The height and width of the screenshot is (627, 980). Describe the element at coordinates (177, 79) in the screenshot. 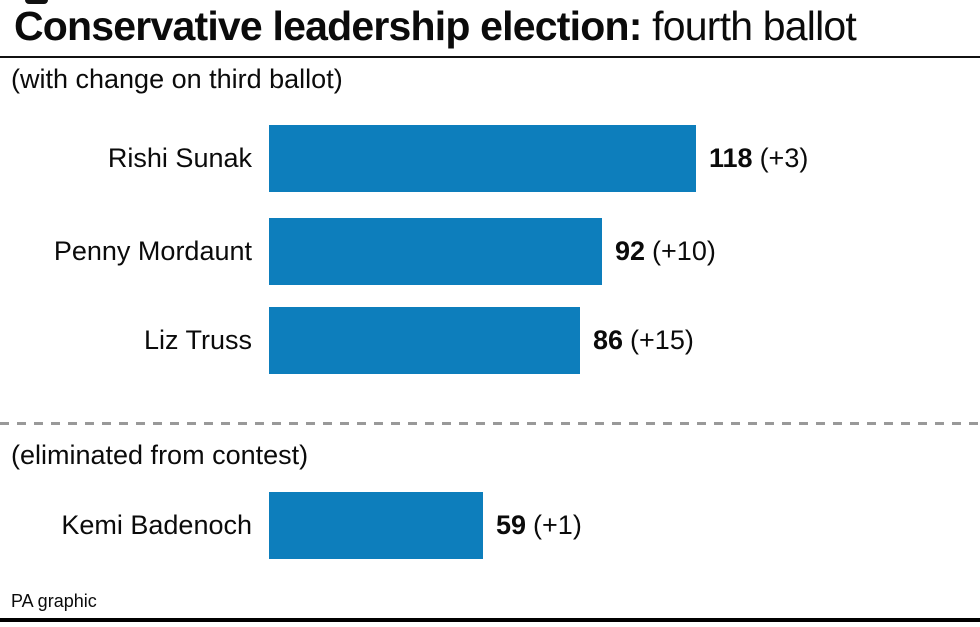

I see `chart-subtitle: (with change on third ballot)` at that location.